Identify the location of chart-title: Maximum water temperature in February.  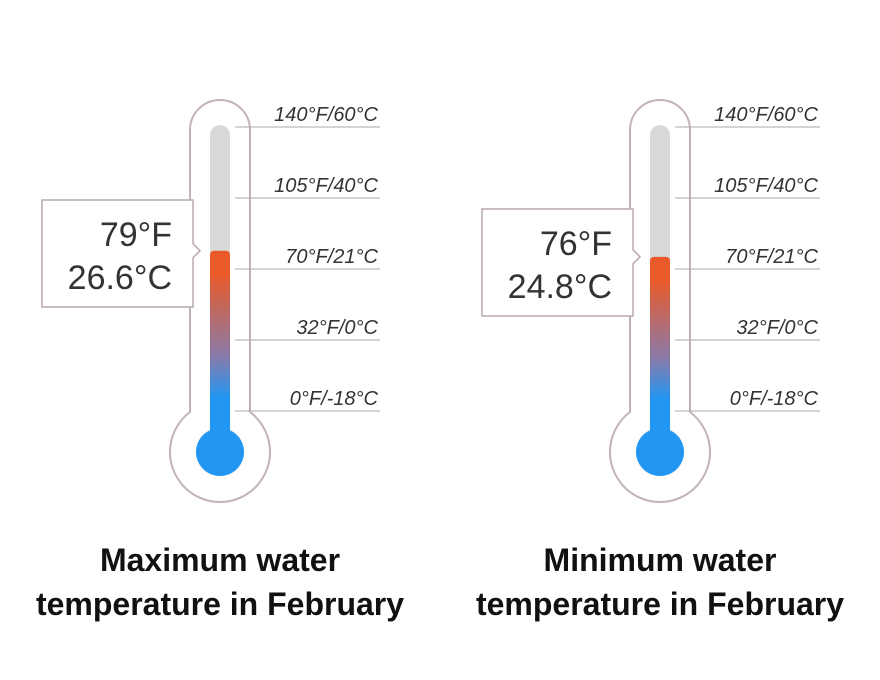
(220, 582).